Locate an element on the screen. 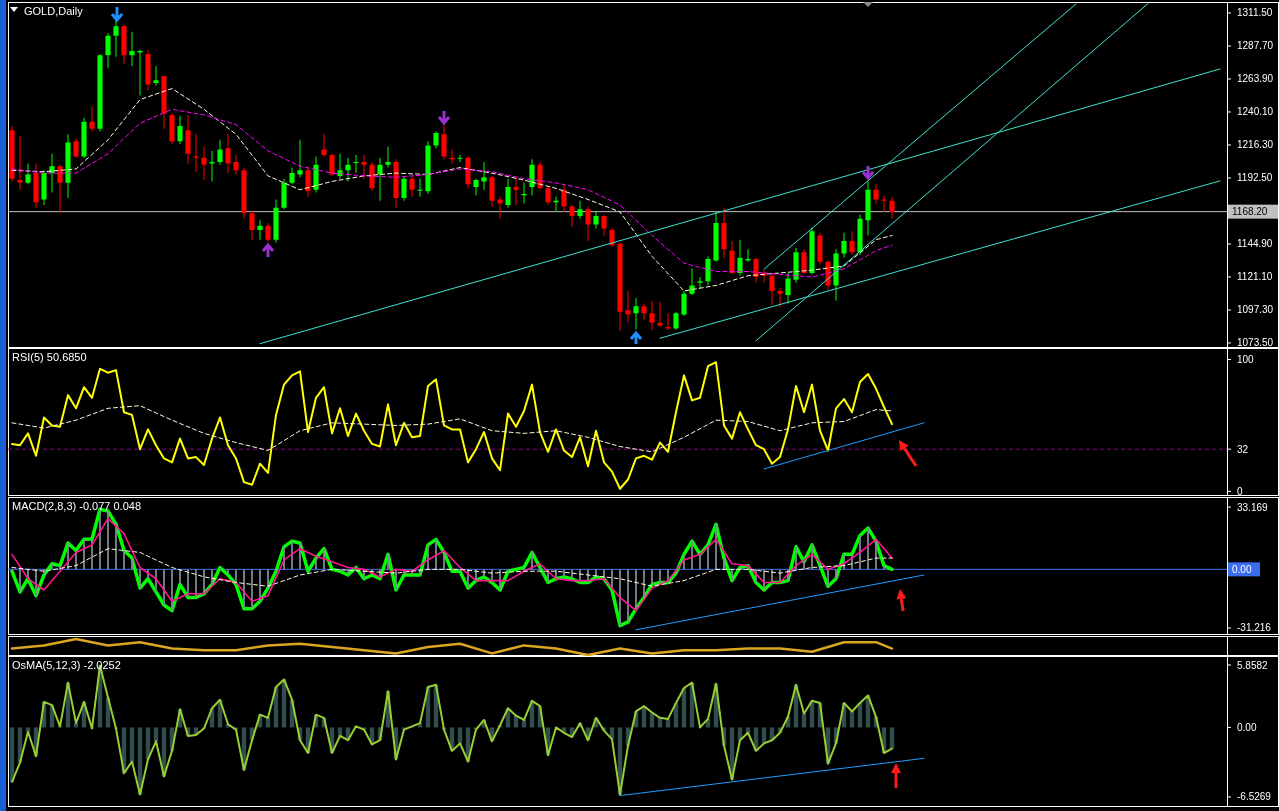 This screenshot has height=811, width=1279. chart-title: GOLD,Daily is located at coordinates (54, 11).